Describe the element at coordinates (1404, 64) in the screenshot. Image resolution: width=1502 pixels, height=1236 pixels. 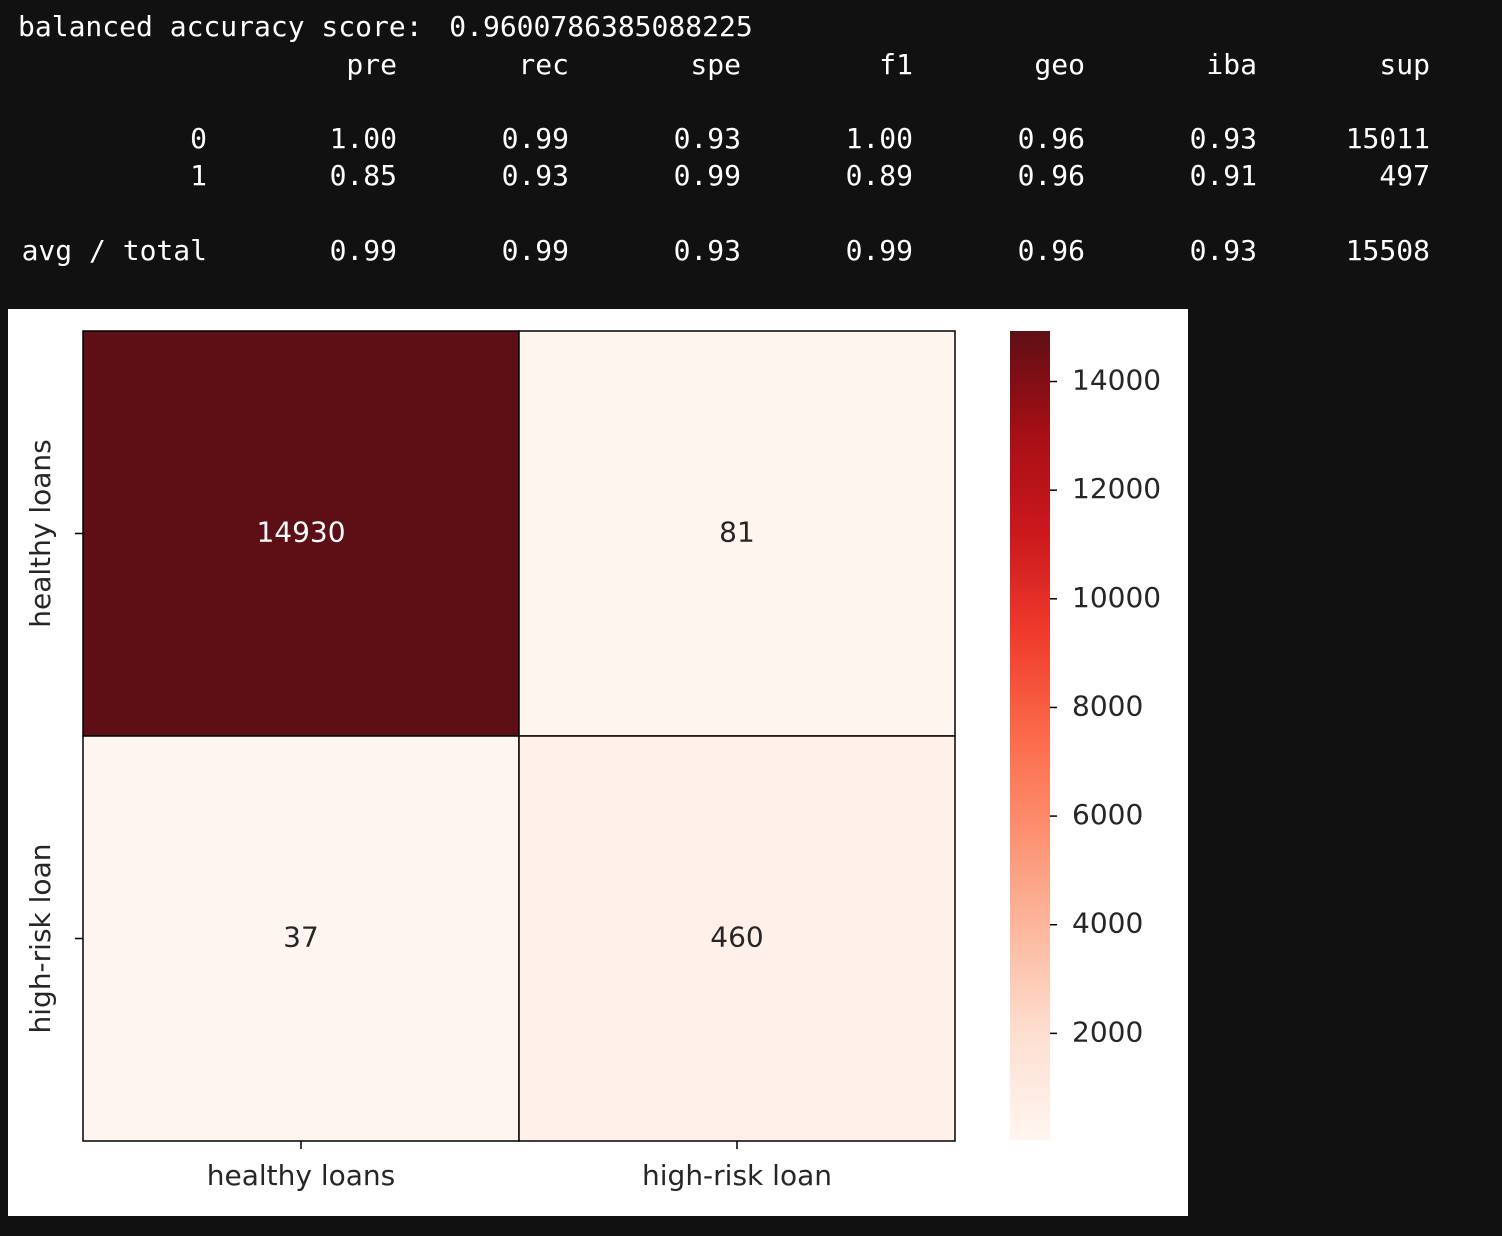
I see `column-header: sup` at that location.